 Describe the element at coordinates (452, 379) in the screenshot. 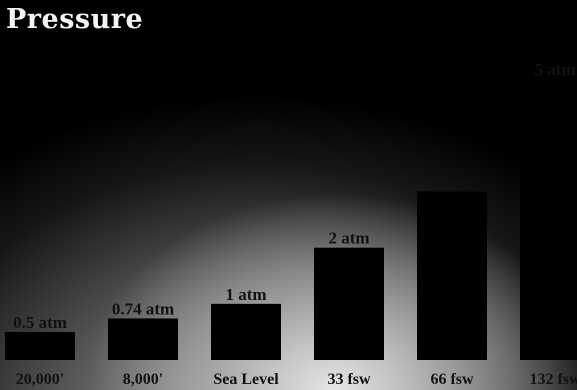

I see `category-label-4: 66 fsw` at that location.